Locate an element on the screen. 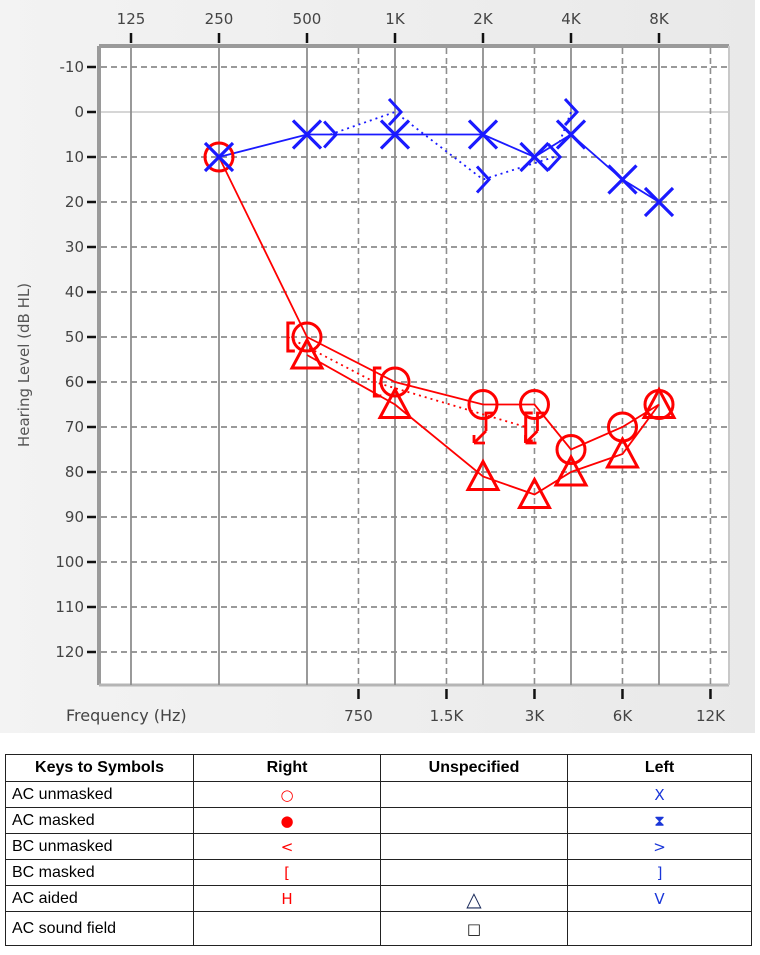 Image resolution: width=760 pixels, height=955 pixels. y-tick-label: 10 is located at coordinates (74, 157).